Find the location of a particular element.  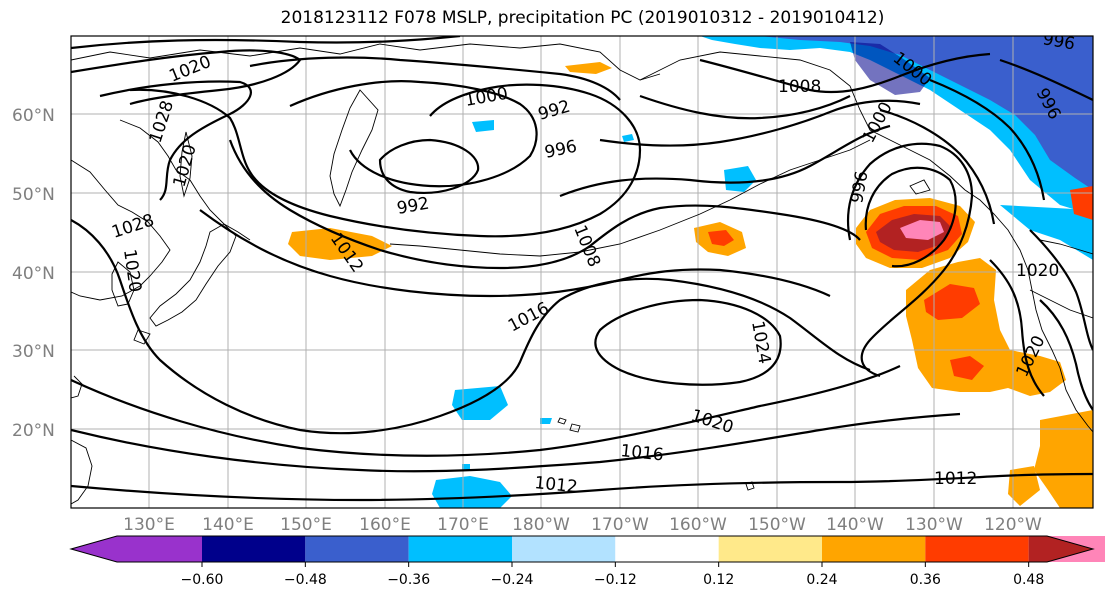

lon-label-160e: 160°E is located at coordinates (385, 525).